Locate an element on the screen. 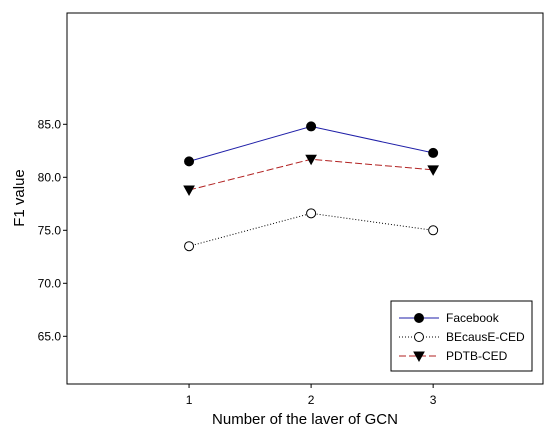  legend-marker-pdtb-ced is located at coordinates (419, 357).